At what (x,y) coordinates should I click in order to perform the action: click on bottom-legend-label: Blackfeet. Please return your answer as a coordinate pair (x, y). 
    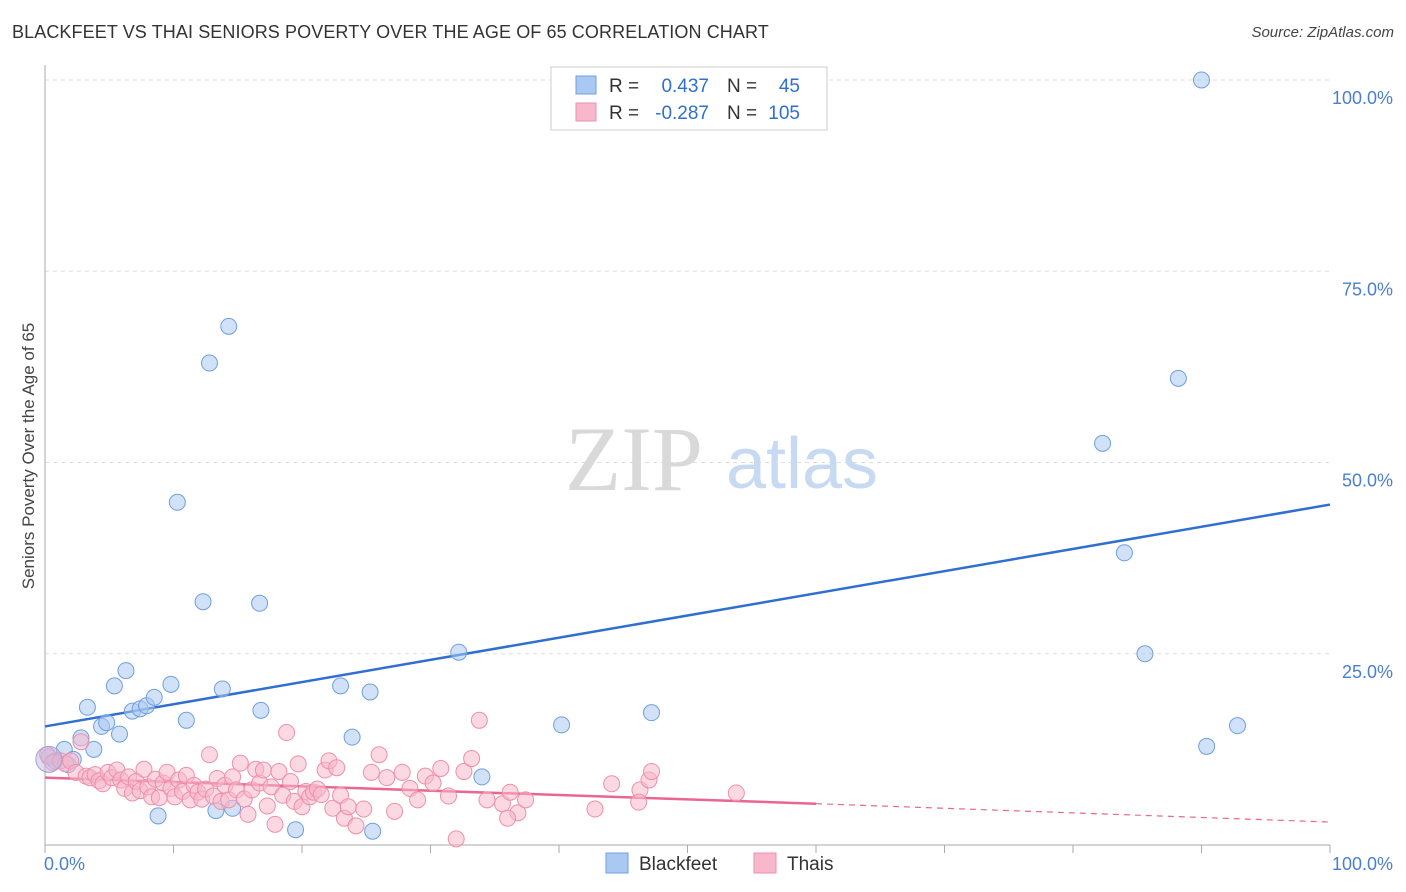
    Looking at the image, I should click on (678, 864).